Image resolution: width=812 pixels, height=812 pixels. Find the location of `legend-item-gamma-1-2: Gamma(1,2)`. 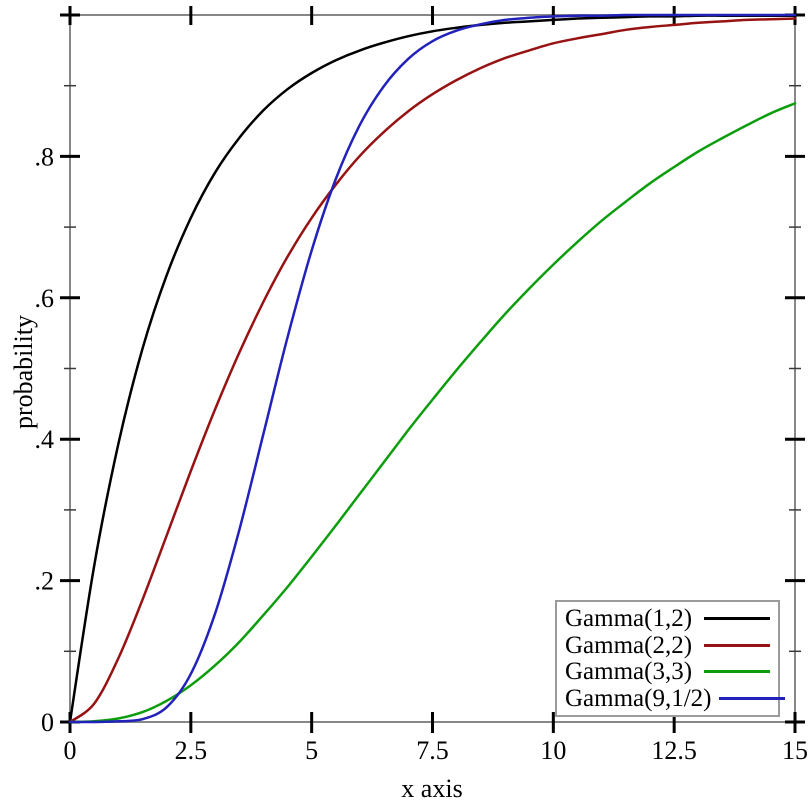

legend-item-gamma-1-2: Gamma(1,2) is located at coordinates (667, 618).